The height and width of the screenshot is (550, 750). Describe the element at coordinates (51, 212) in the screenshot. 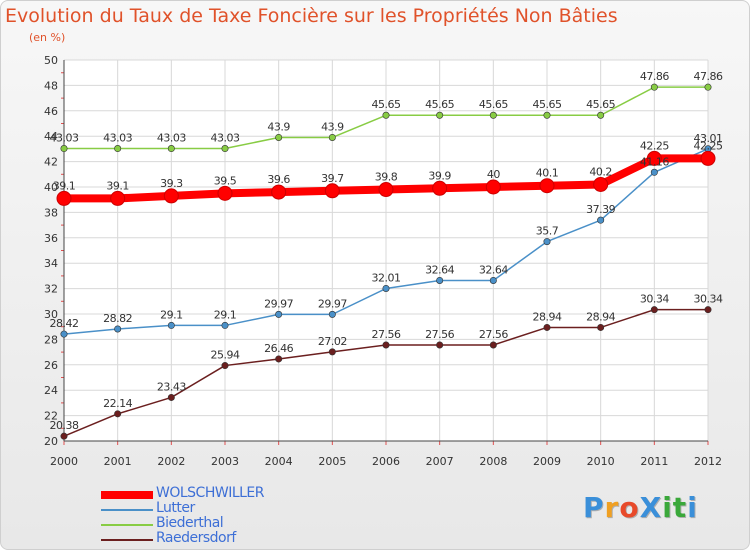

I see `y-tick-label: 38` at that location.